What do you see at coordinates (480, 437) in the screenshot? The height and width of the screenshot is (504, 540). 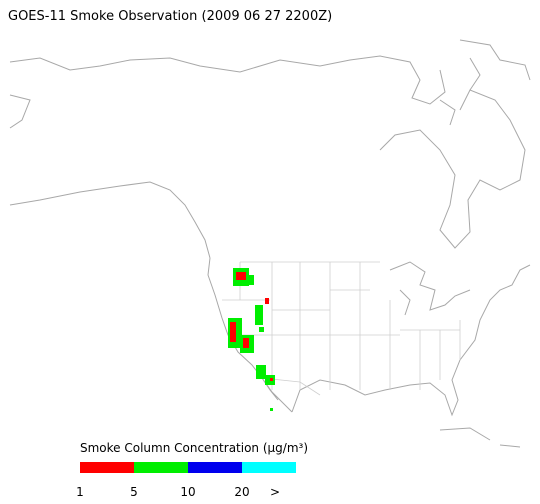 I see `caribbean` at bounding box center [480, 437].